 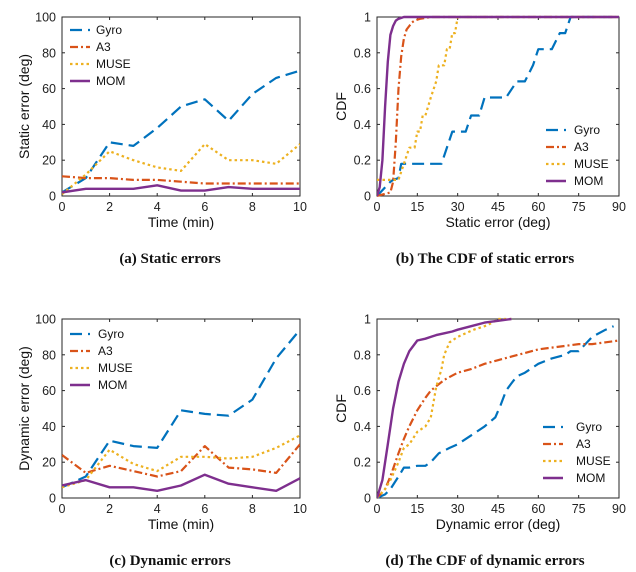 I want to click on y-axis-label: Static error (deg), so click(x=24, y=106).